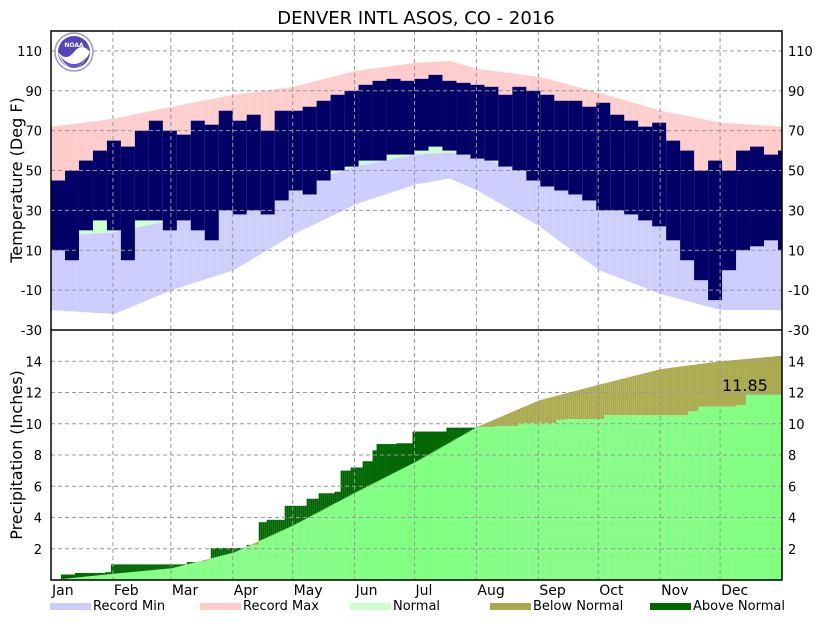  I want to click on noaa-logo: NOAA, so click(74, 52).